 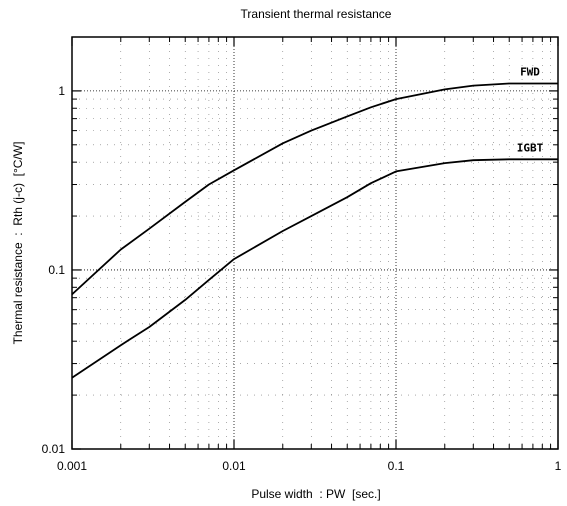 I want to click on x-axis-label: Pulse width : PW [sec.], so click(x=315, y=494).